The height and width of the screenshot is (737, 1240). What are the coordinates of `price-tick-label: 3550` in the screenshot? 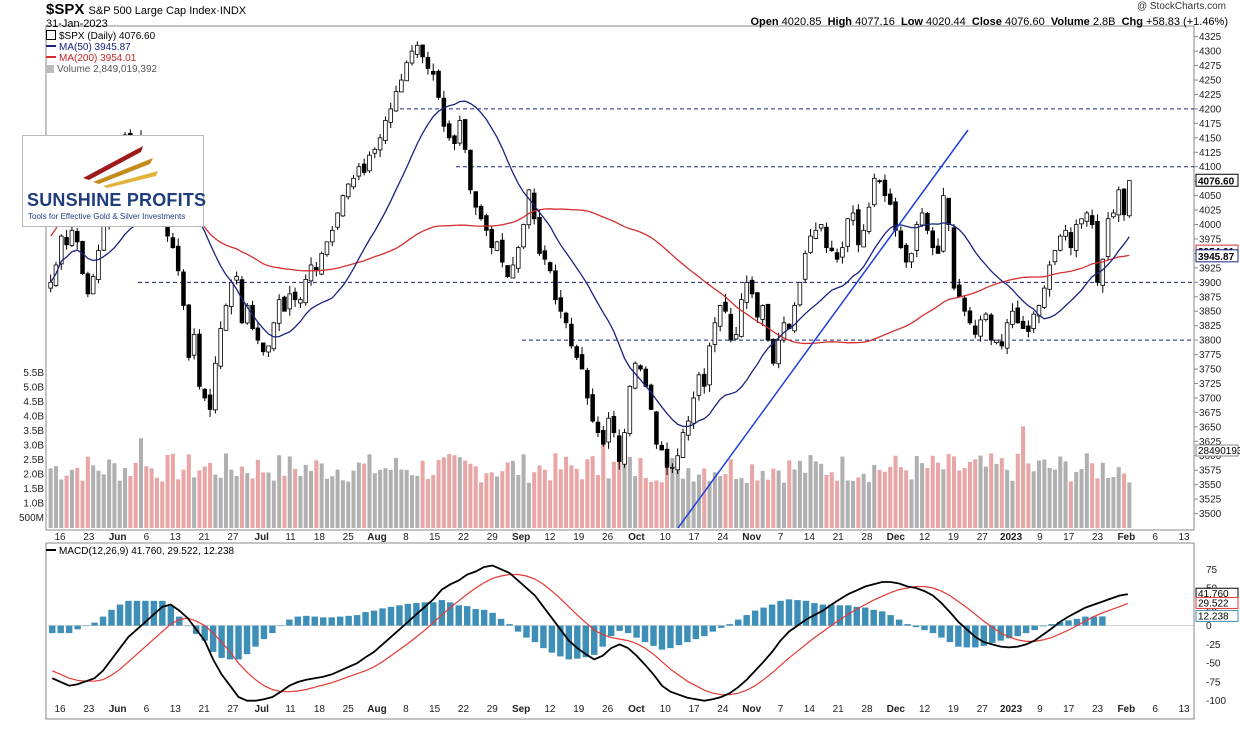 It's located at (1210, 485).